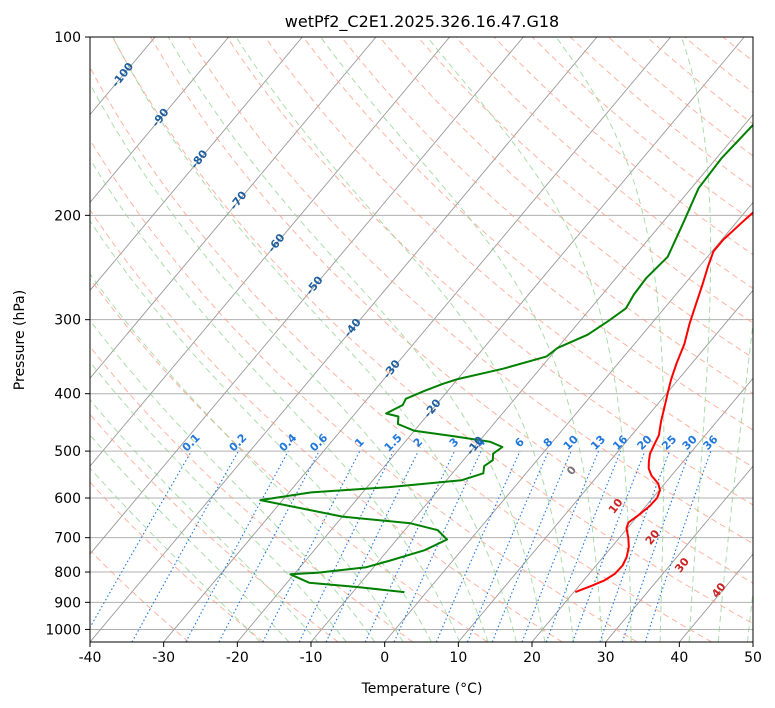 Image resolution: width=775 pixels, height=708 pixels. Describe the element at coordinates (679, 658) in the screenshot. I see `x-tick-label: 40` at that location.